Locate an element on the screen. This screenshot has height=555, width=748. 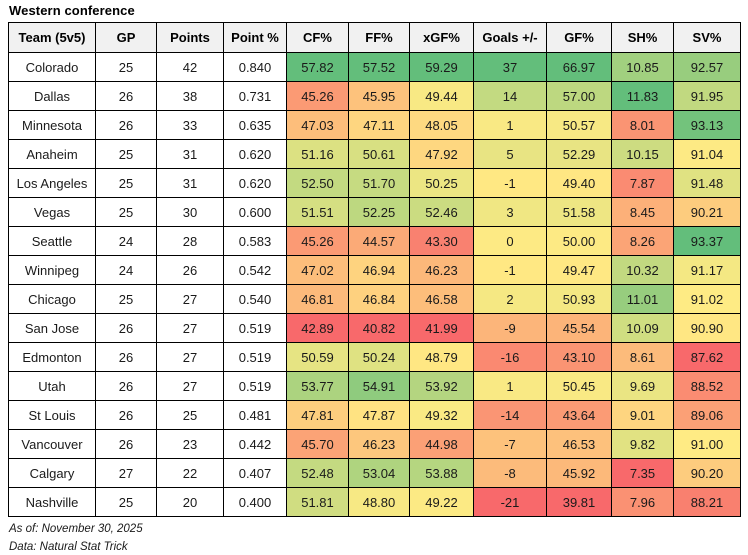
source-note: Data: Natural Stat Trick is located at coordinates (68, 547).